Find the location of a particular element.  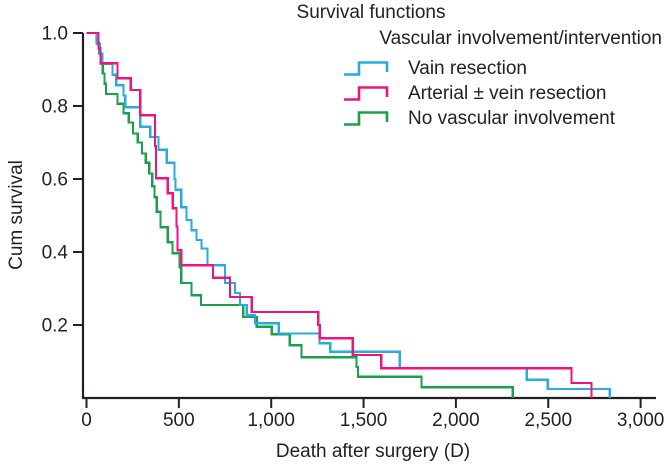

y-tick-label: 0.2 is located at coordinates (55, 326).